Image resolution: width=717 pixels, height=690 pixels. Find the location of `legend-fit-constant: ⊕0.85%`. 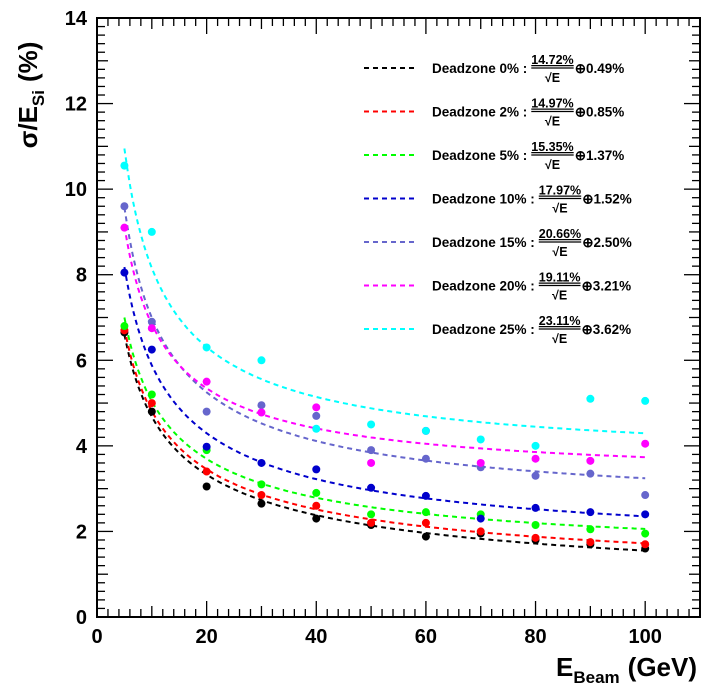

legend-fit-constant: ⊕0.85% is located at coordinates (600, 112).